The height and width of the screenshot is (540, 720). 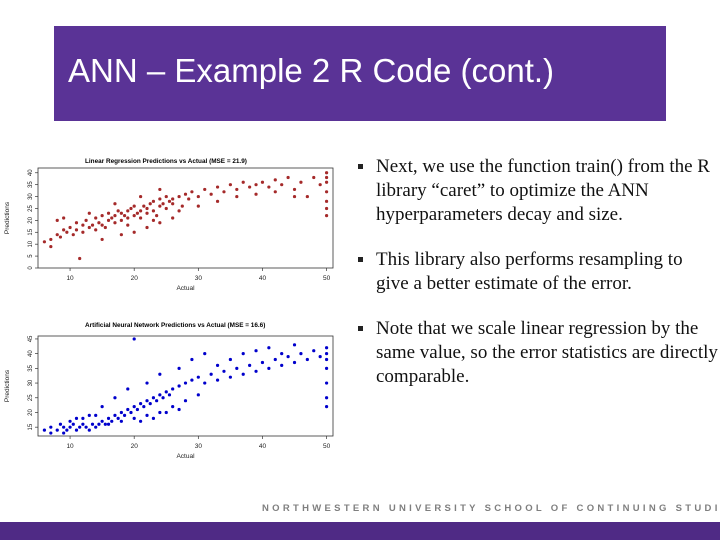 I want to click on y-tick-label: 10, so click(x=31, y=243).